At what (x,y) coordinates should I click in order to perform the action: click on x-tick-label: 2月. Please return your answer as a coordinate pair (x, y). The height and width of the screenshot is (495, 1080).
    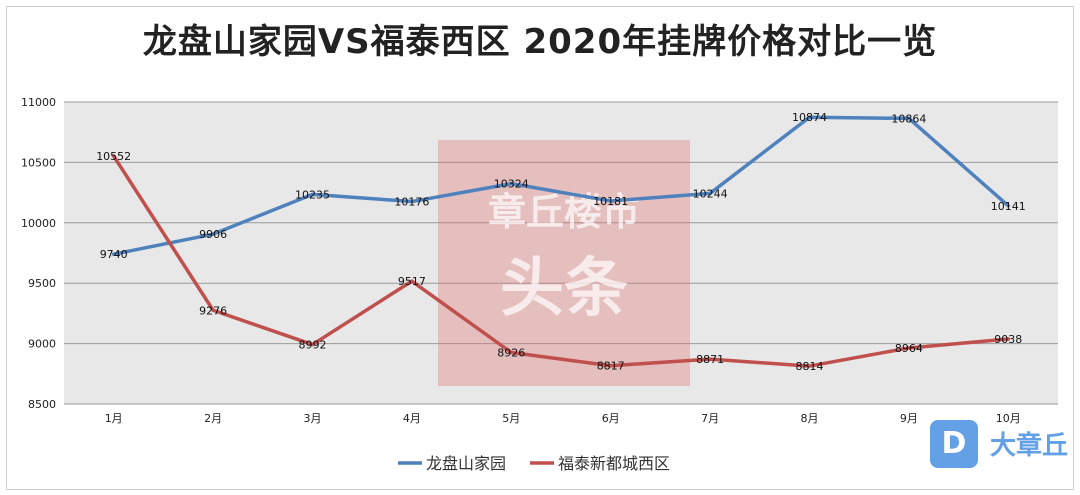
    Looking at the image, I should click on (213, 418).